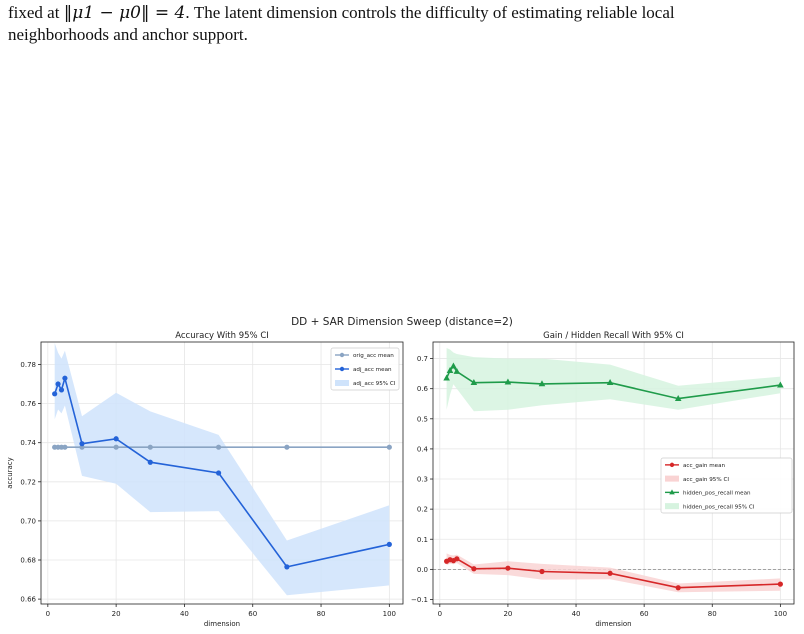 This screenshot has width=804, height=634. What do you see at coordinates (222, 336) in the screenshot?
I see `axes-title: Accuracy With 95% CI` at bounding box center [222, 336].